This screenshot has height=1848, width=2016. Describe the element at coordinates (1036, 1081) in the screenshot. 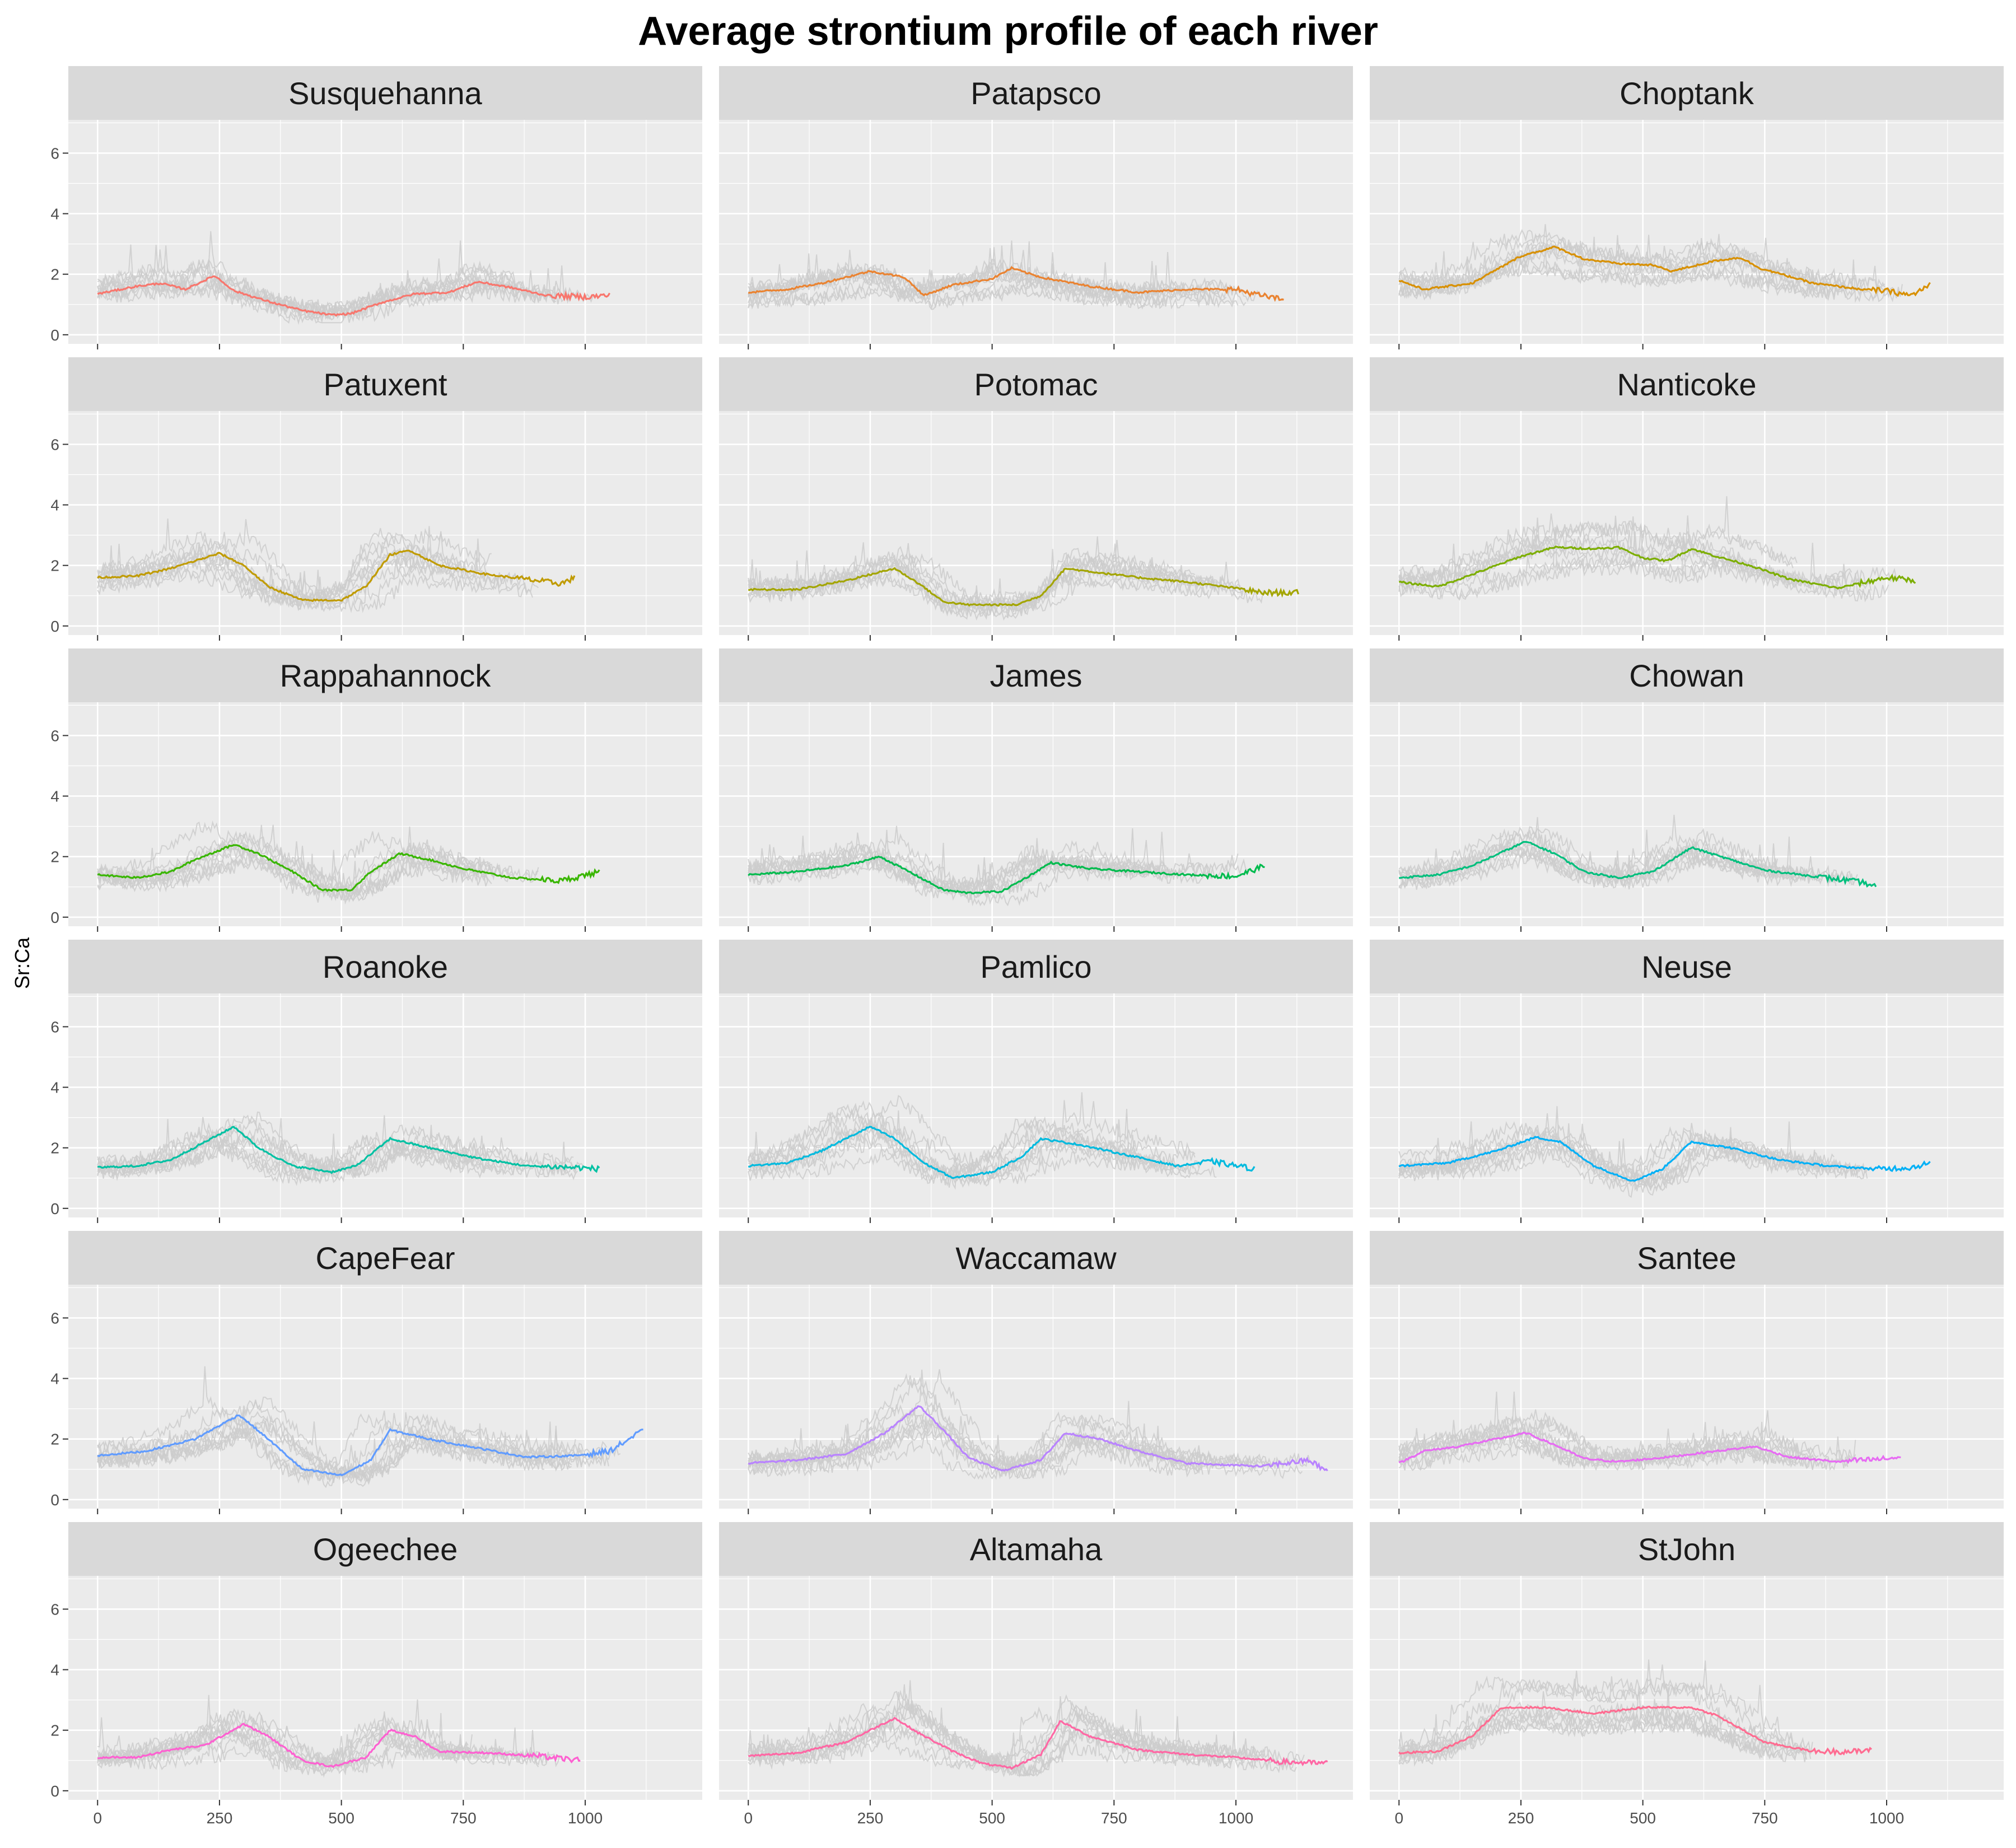

I see `panel-pamlico: Pamlico` at that location.